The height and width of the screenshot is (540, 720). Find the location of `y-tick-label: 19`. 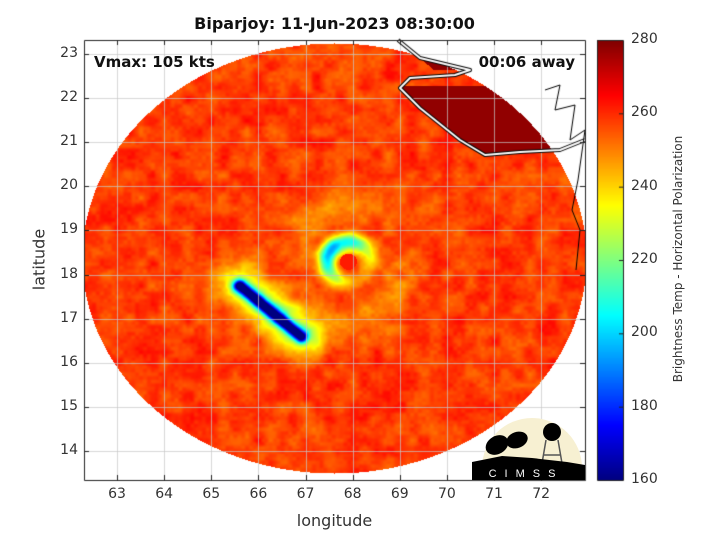

y-tick-label: 19 is located at coordinates (69, 229).